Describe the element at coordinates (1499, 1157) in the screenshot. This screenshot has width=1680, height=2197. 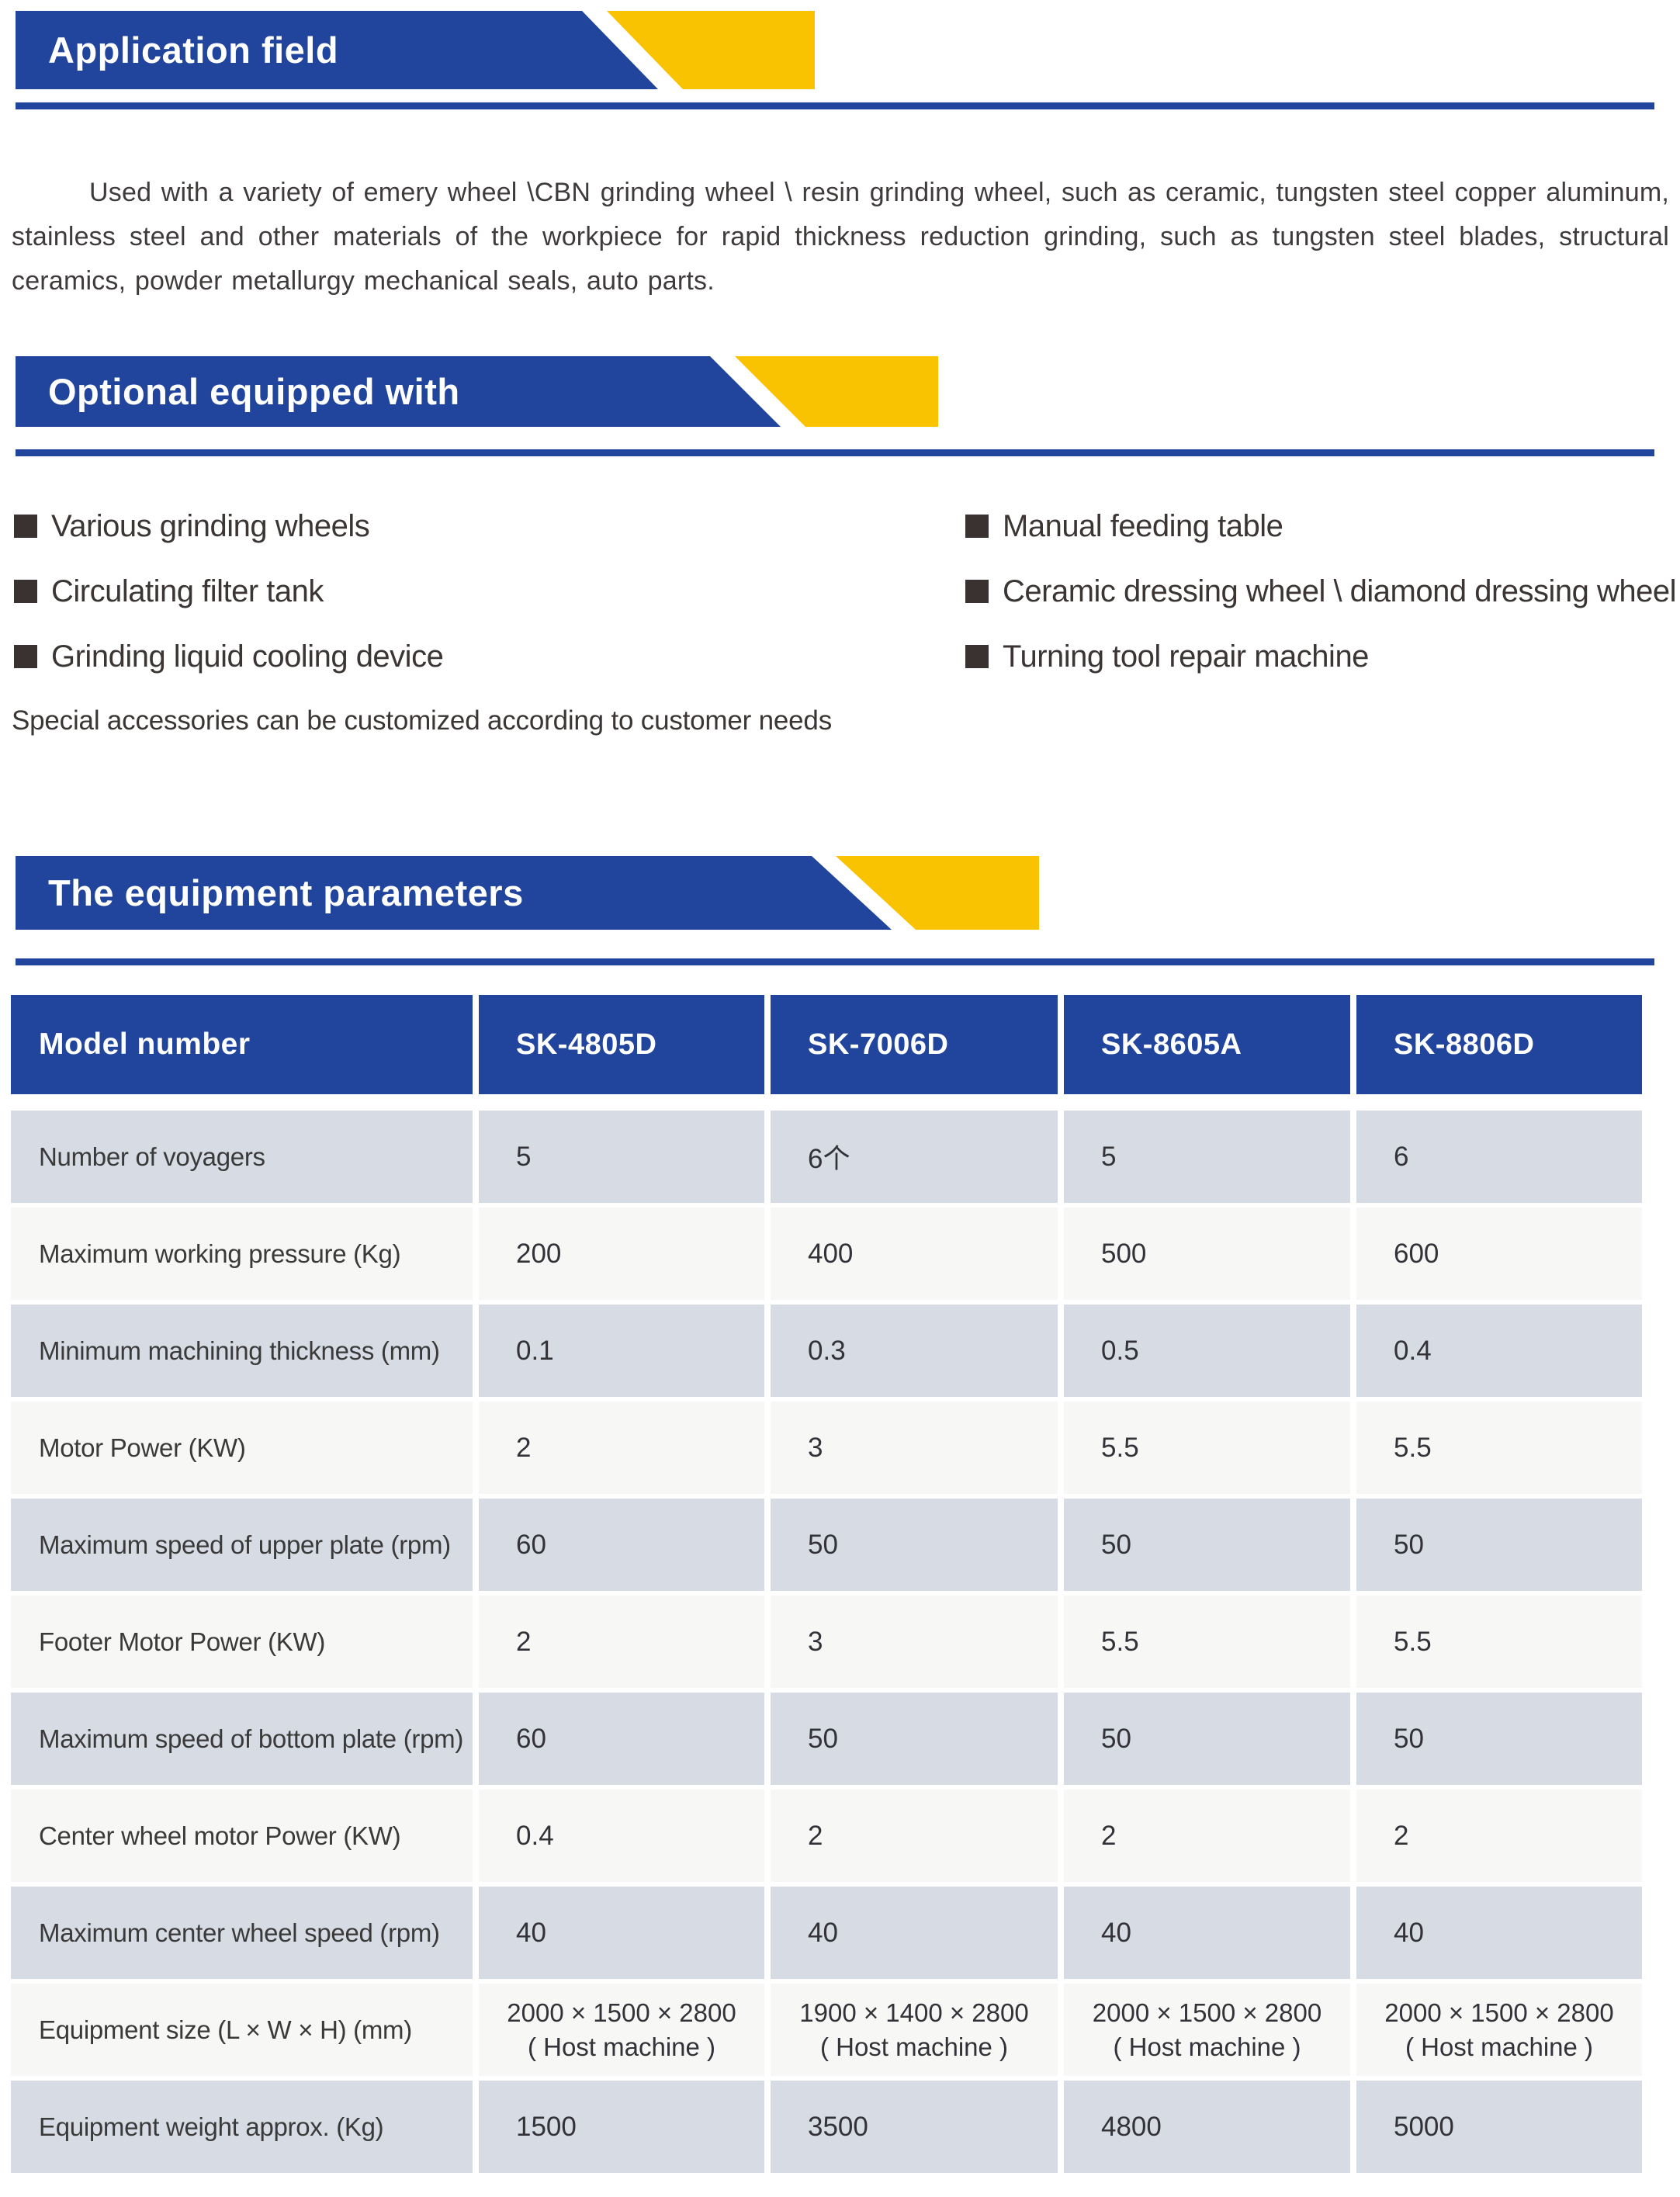
I see `row-value: 6` at that location.